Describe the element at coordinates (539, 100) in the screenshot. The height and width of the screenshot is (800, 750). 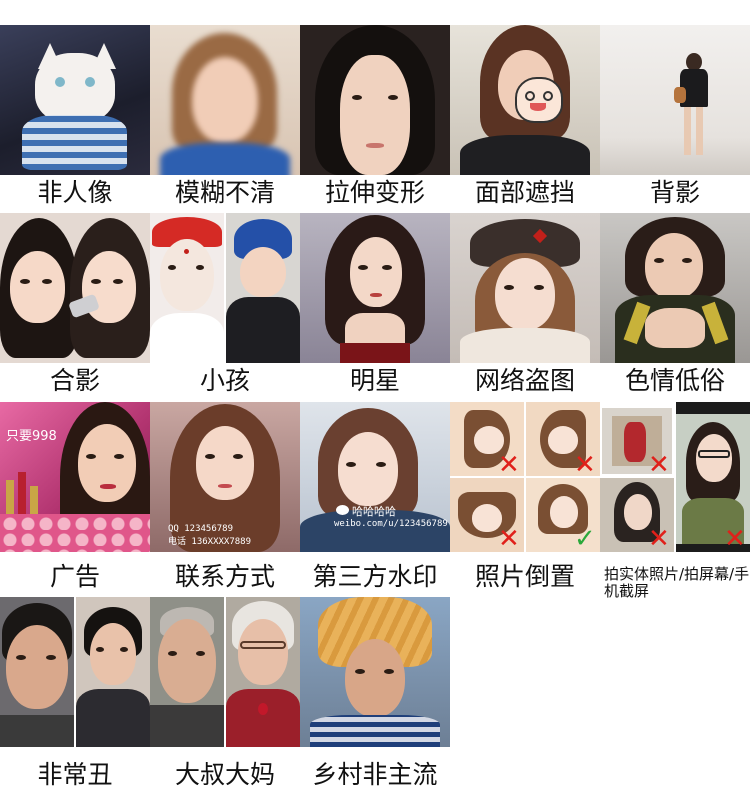
I see `cartoon-face-sticker` at that location.